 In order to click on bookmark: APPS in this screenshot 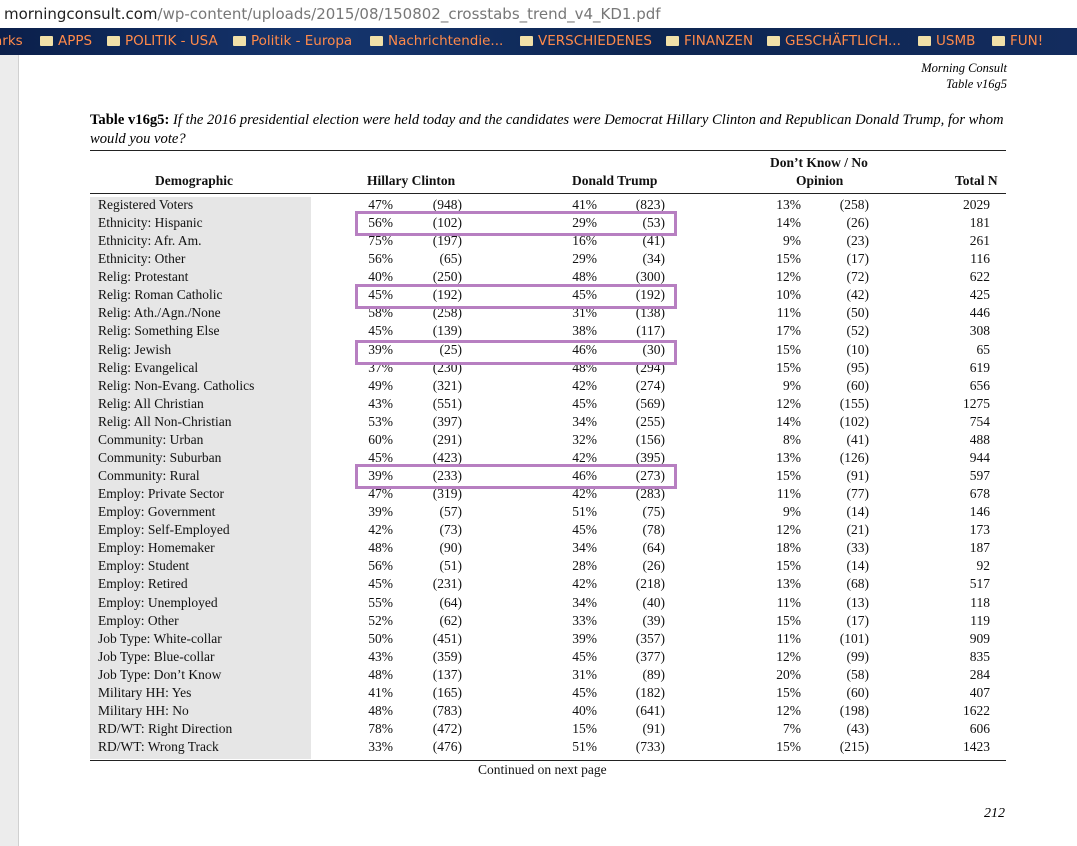, I will do `click(66, 41)`.